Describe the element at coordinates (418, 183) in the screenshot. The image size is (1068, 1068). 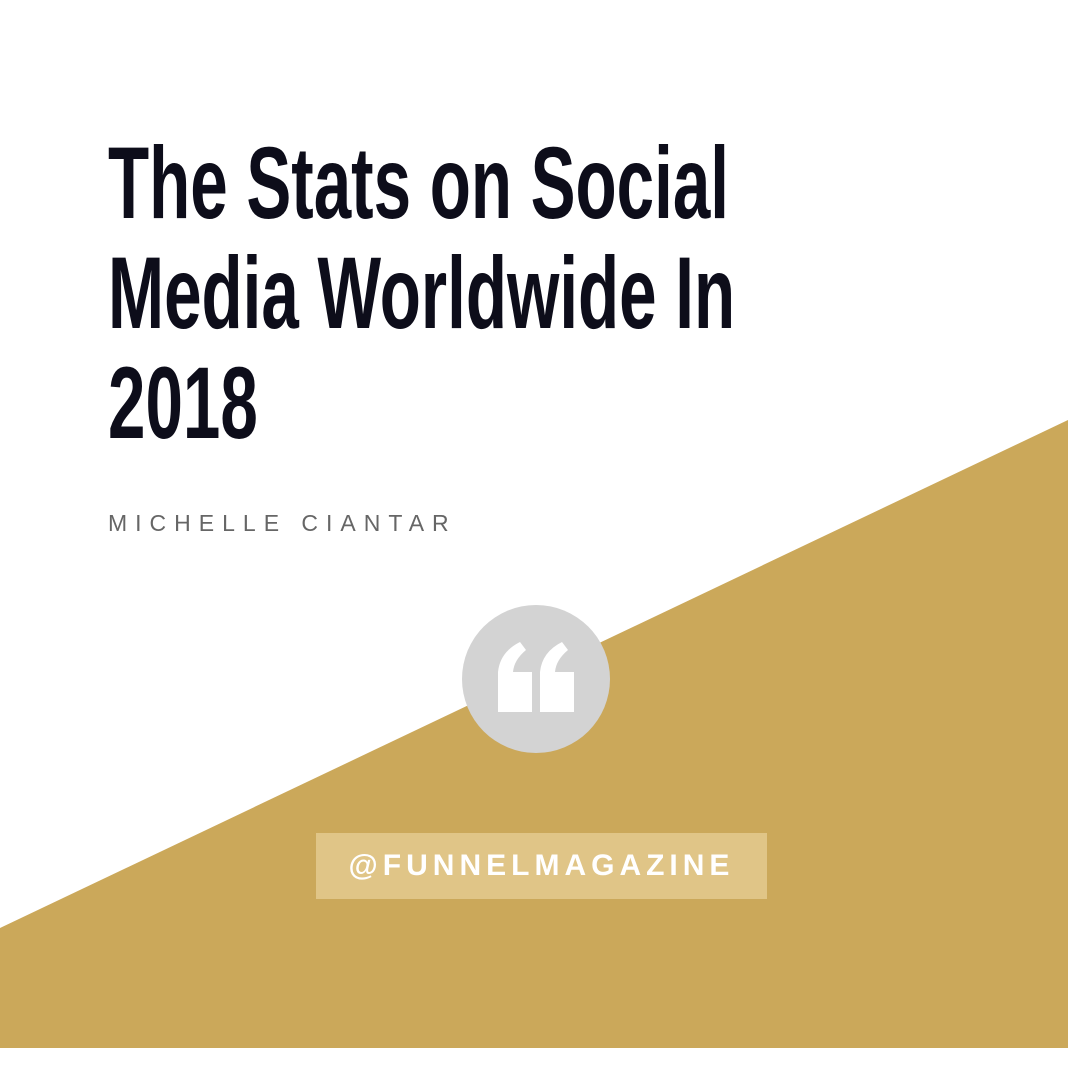
I see `title-line: The Stats on Social` at that location.